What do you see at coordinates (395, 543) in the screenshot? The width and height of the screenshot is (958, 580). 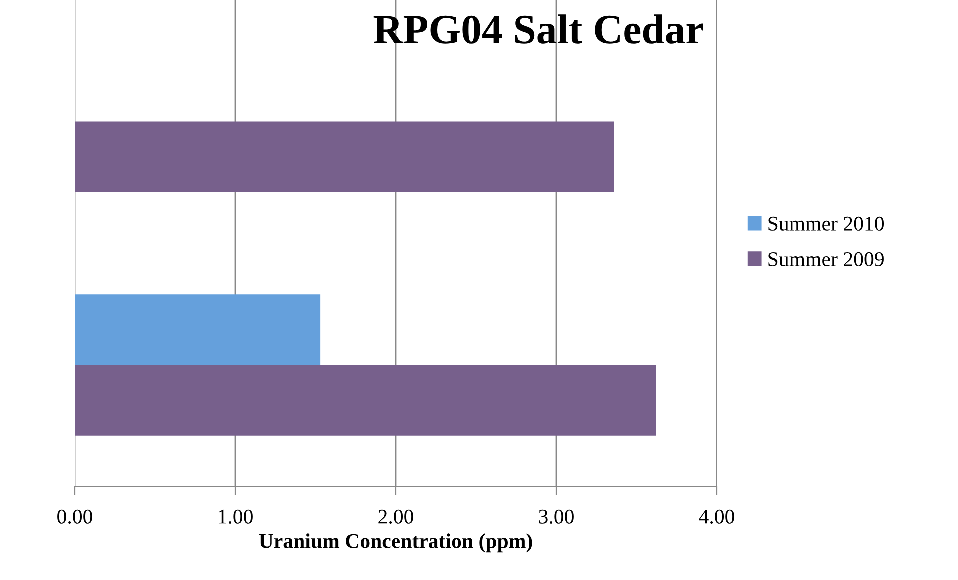 I see `x-axis-title: Uranium Concentration (ppm)` at bounding box center [395, 543].